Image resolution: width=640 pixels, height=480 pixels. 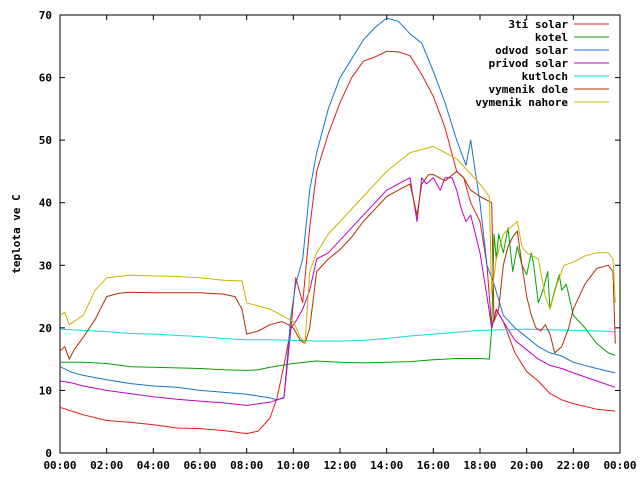 What do you see at coordinates (45, 203) in the screenshot?
I see `y-tick-label: 40` at bounding box center [45, 203].